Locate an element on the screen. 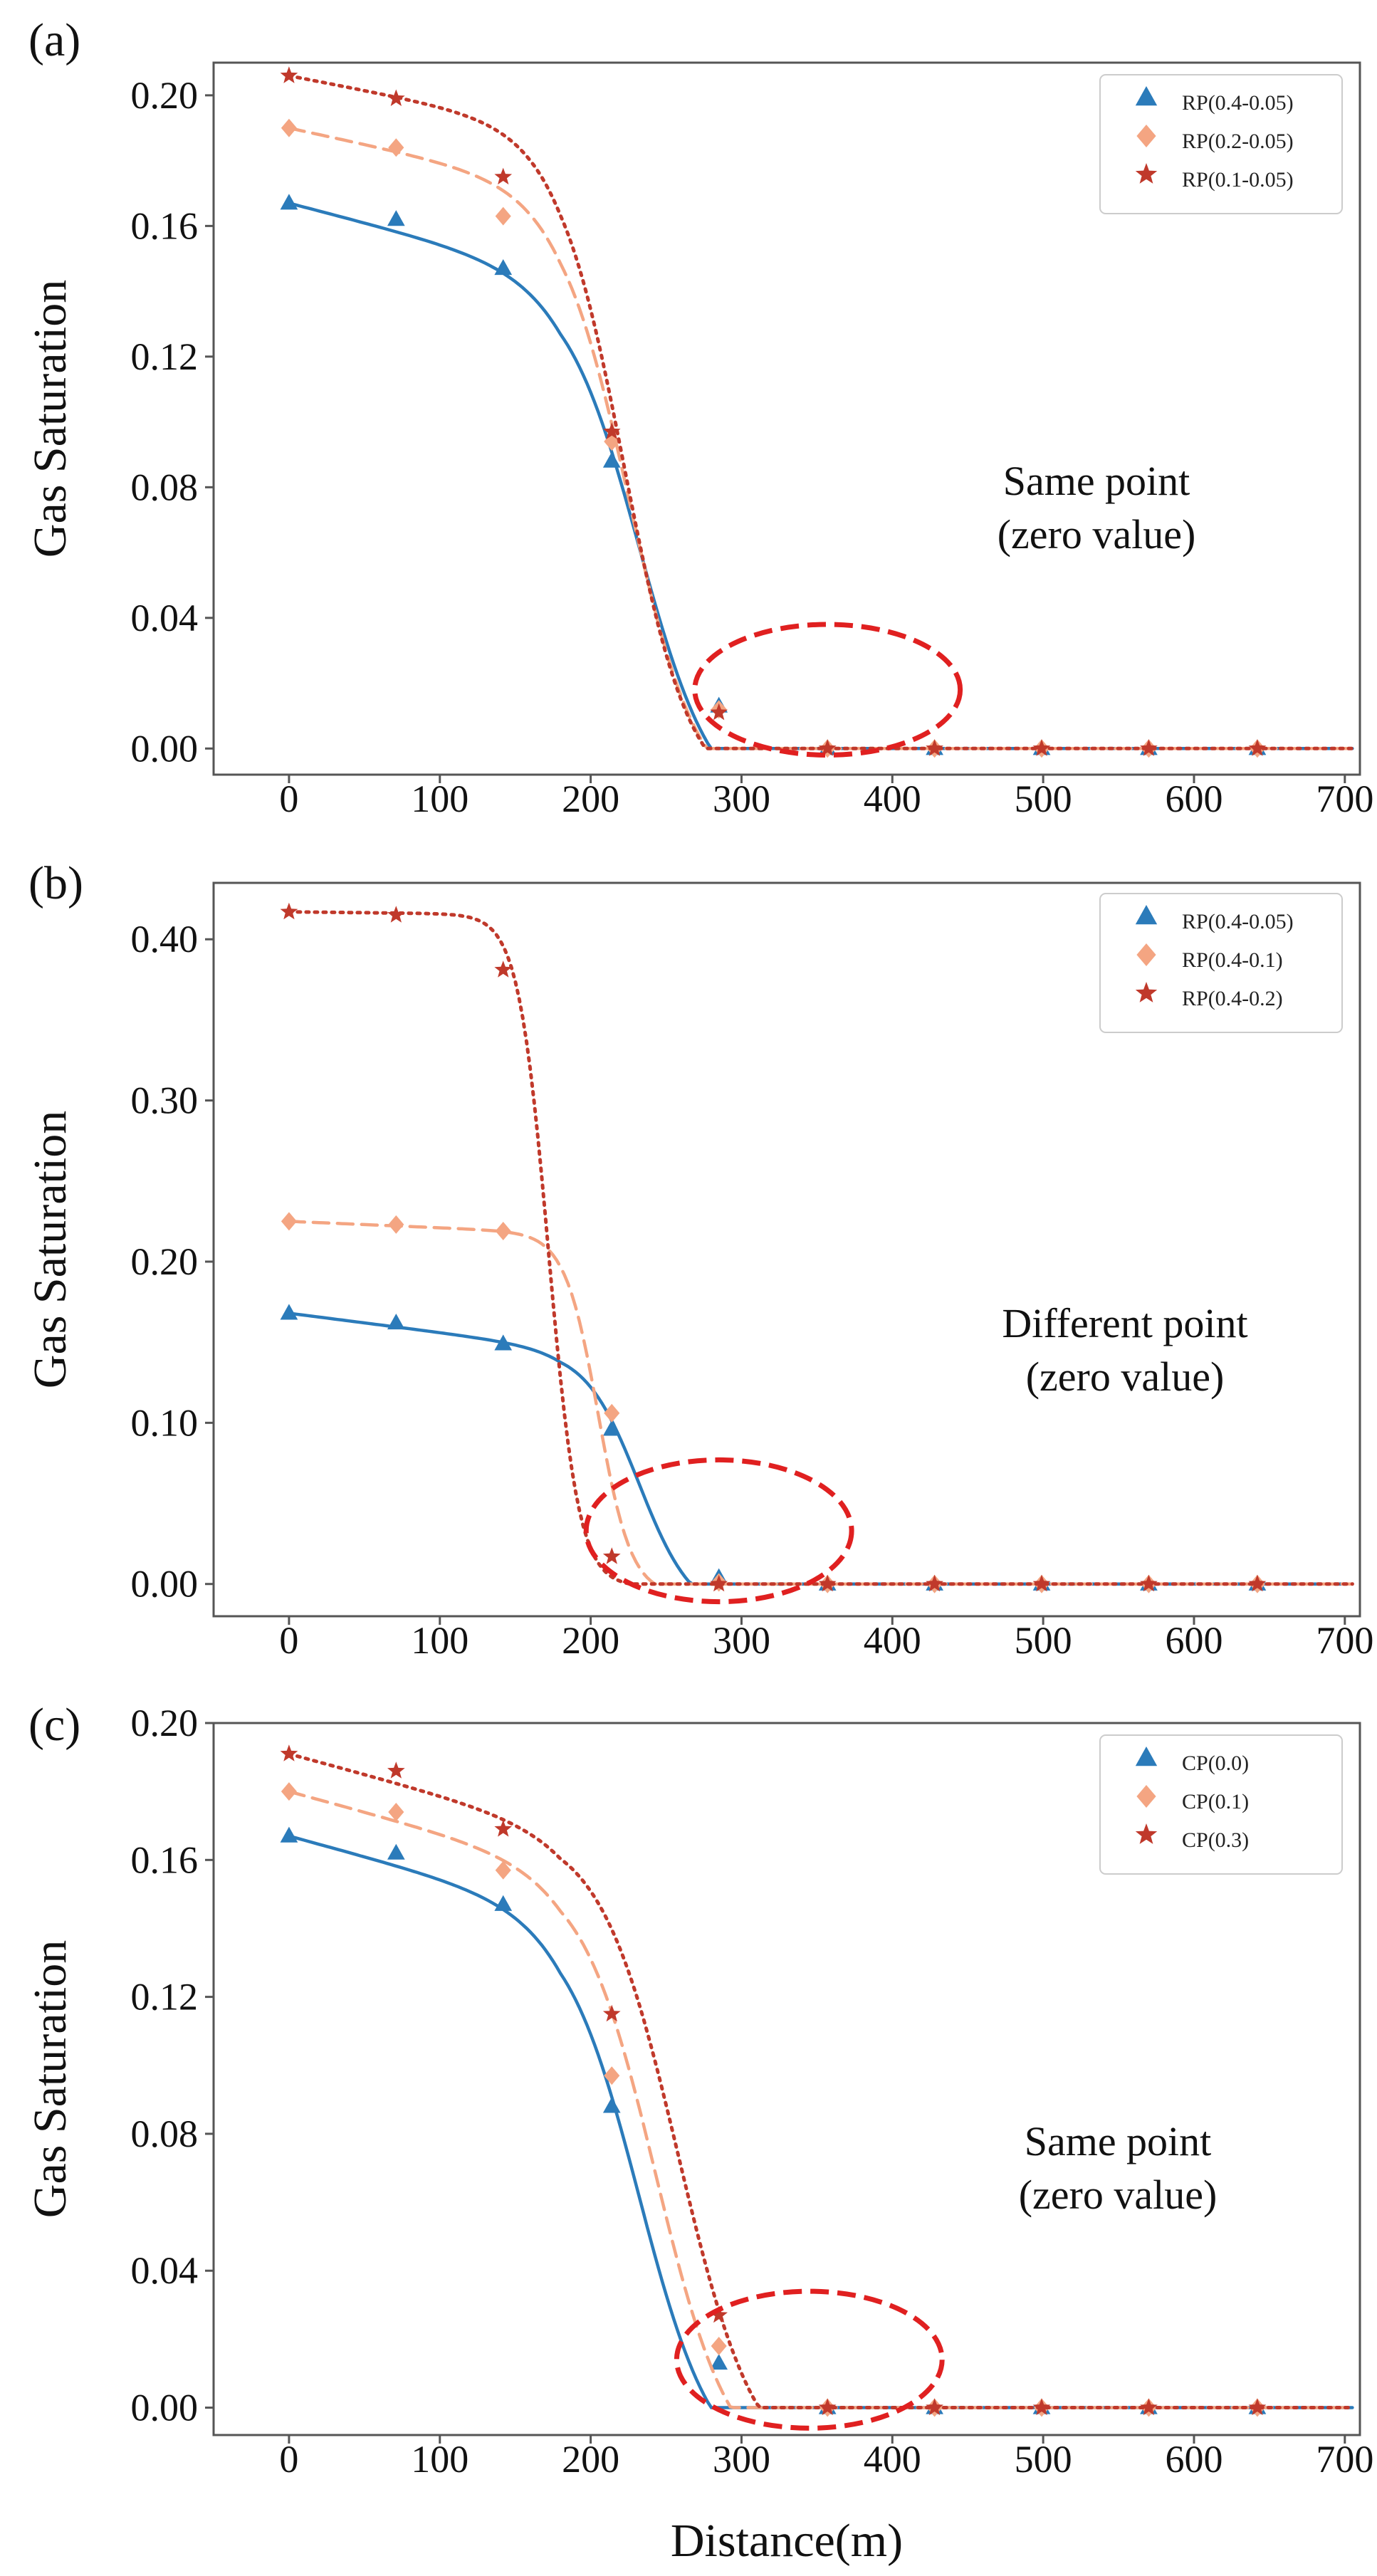 The image size is (1377, 2576). panel-b-x-tick-label: 700 is located at coordinates (1344, 1640).